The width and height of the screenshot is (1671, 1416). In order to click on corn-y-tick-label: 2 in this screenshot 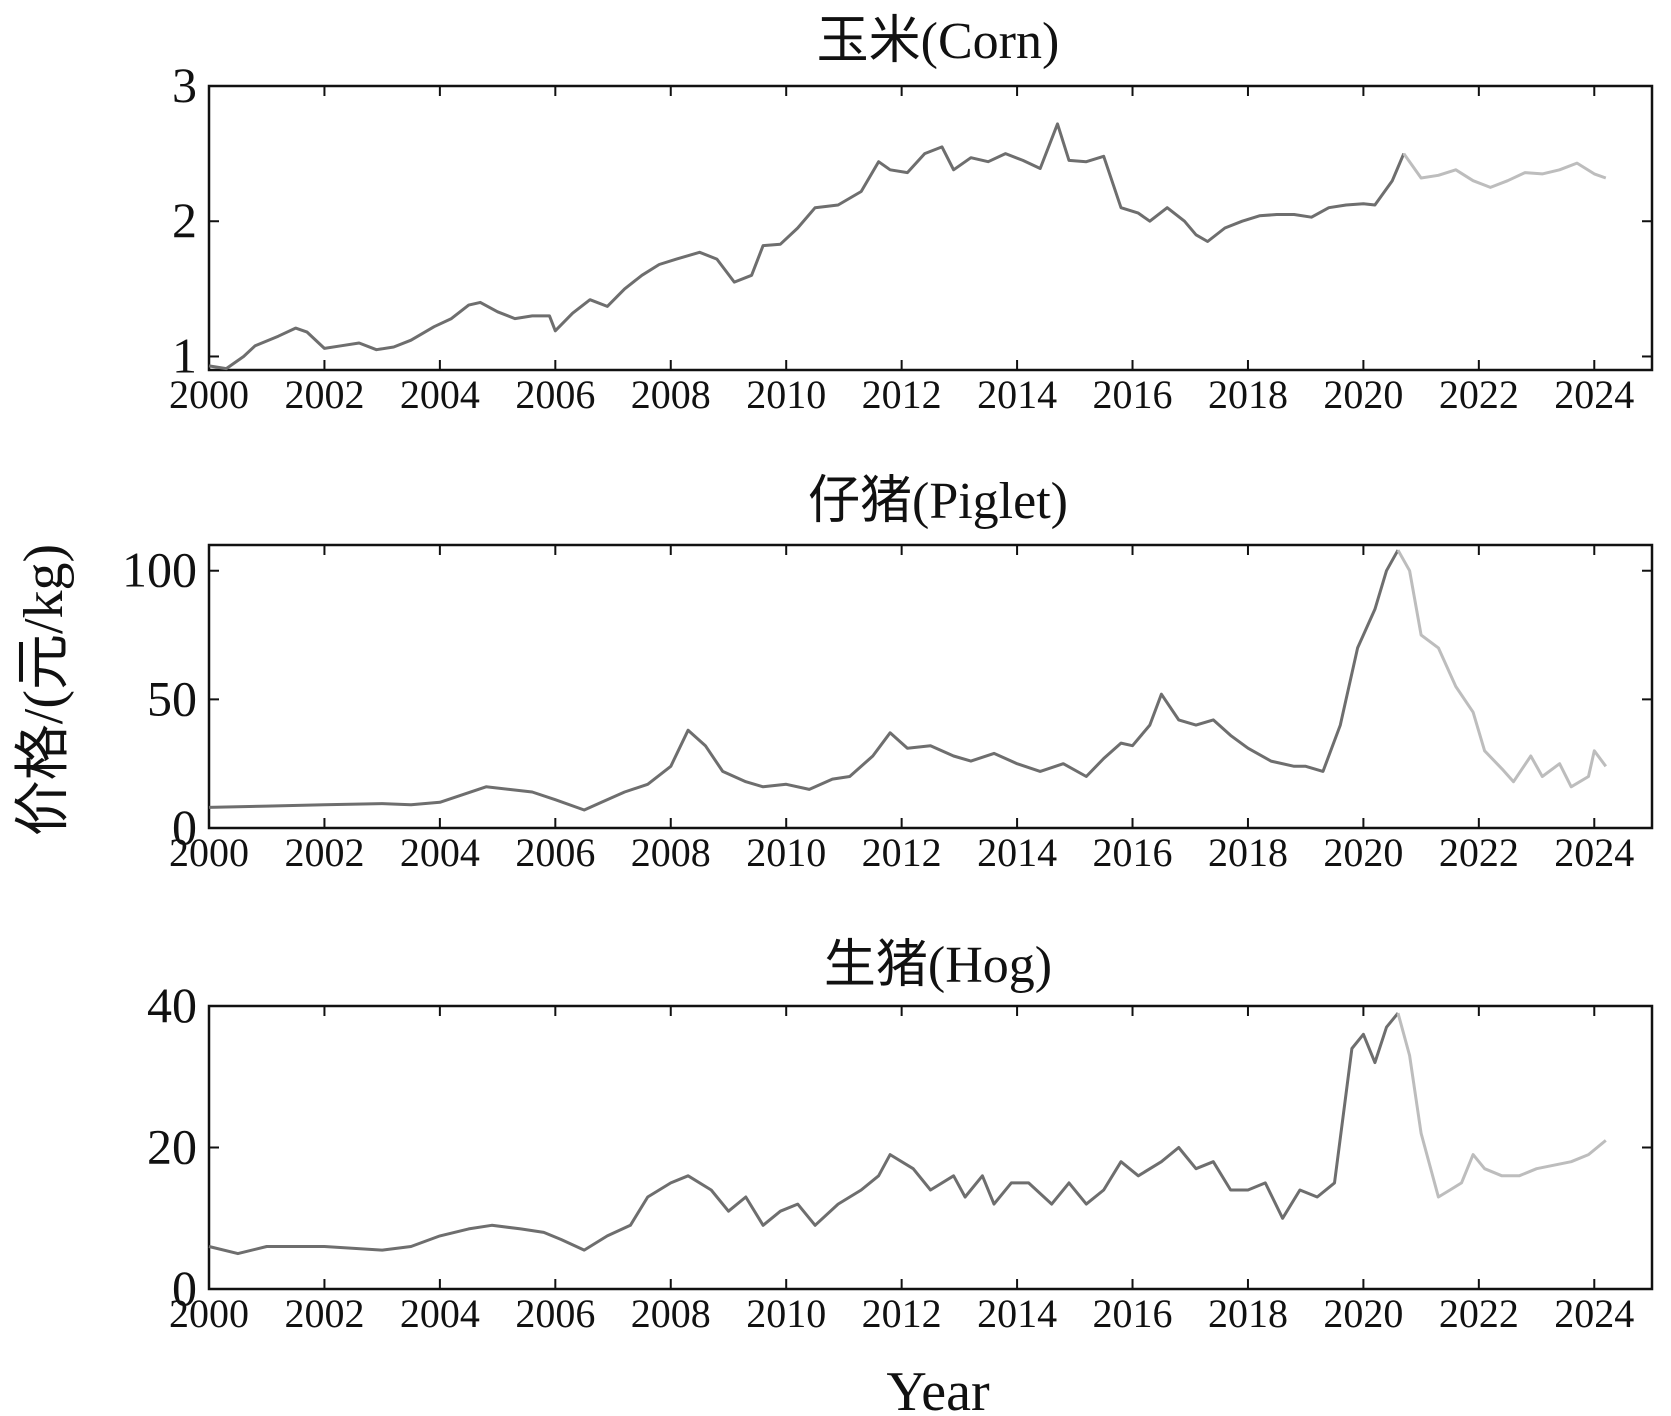, I will do `click(184, 220)`.